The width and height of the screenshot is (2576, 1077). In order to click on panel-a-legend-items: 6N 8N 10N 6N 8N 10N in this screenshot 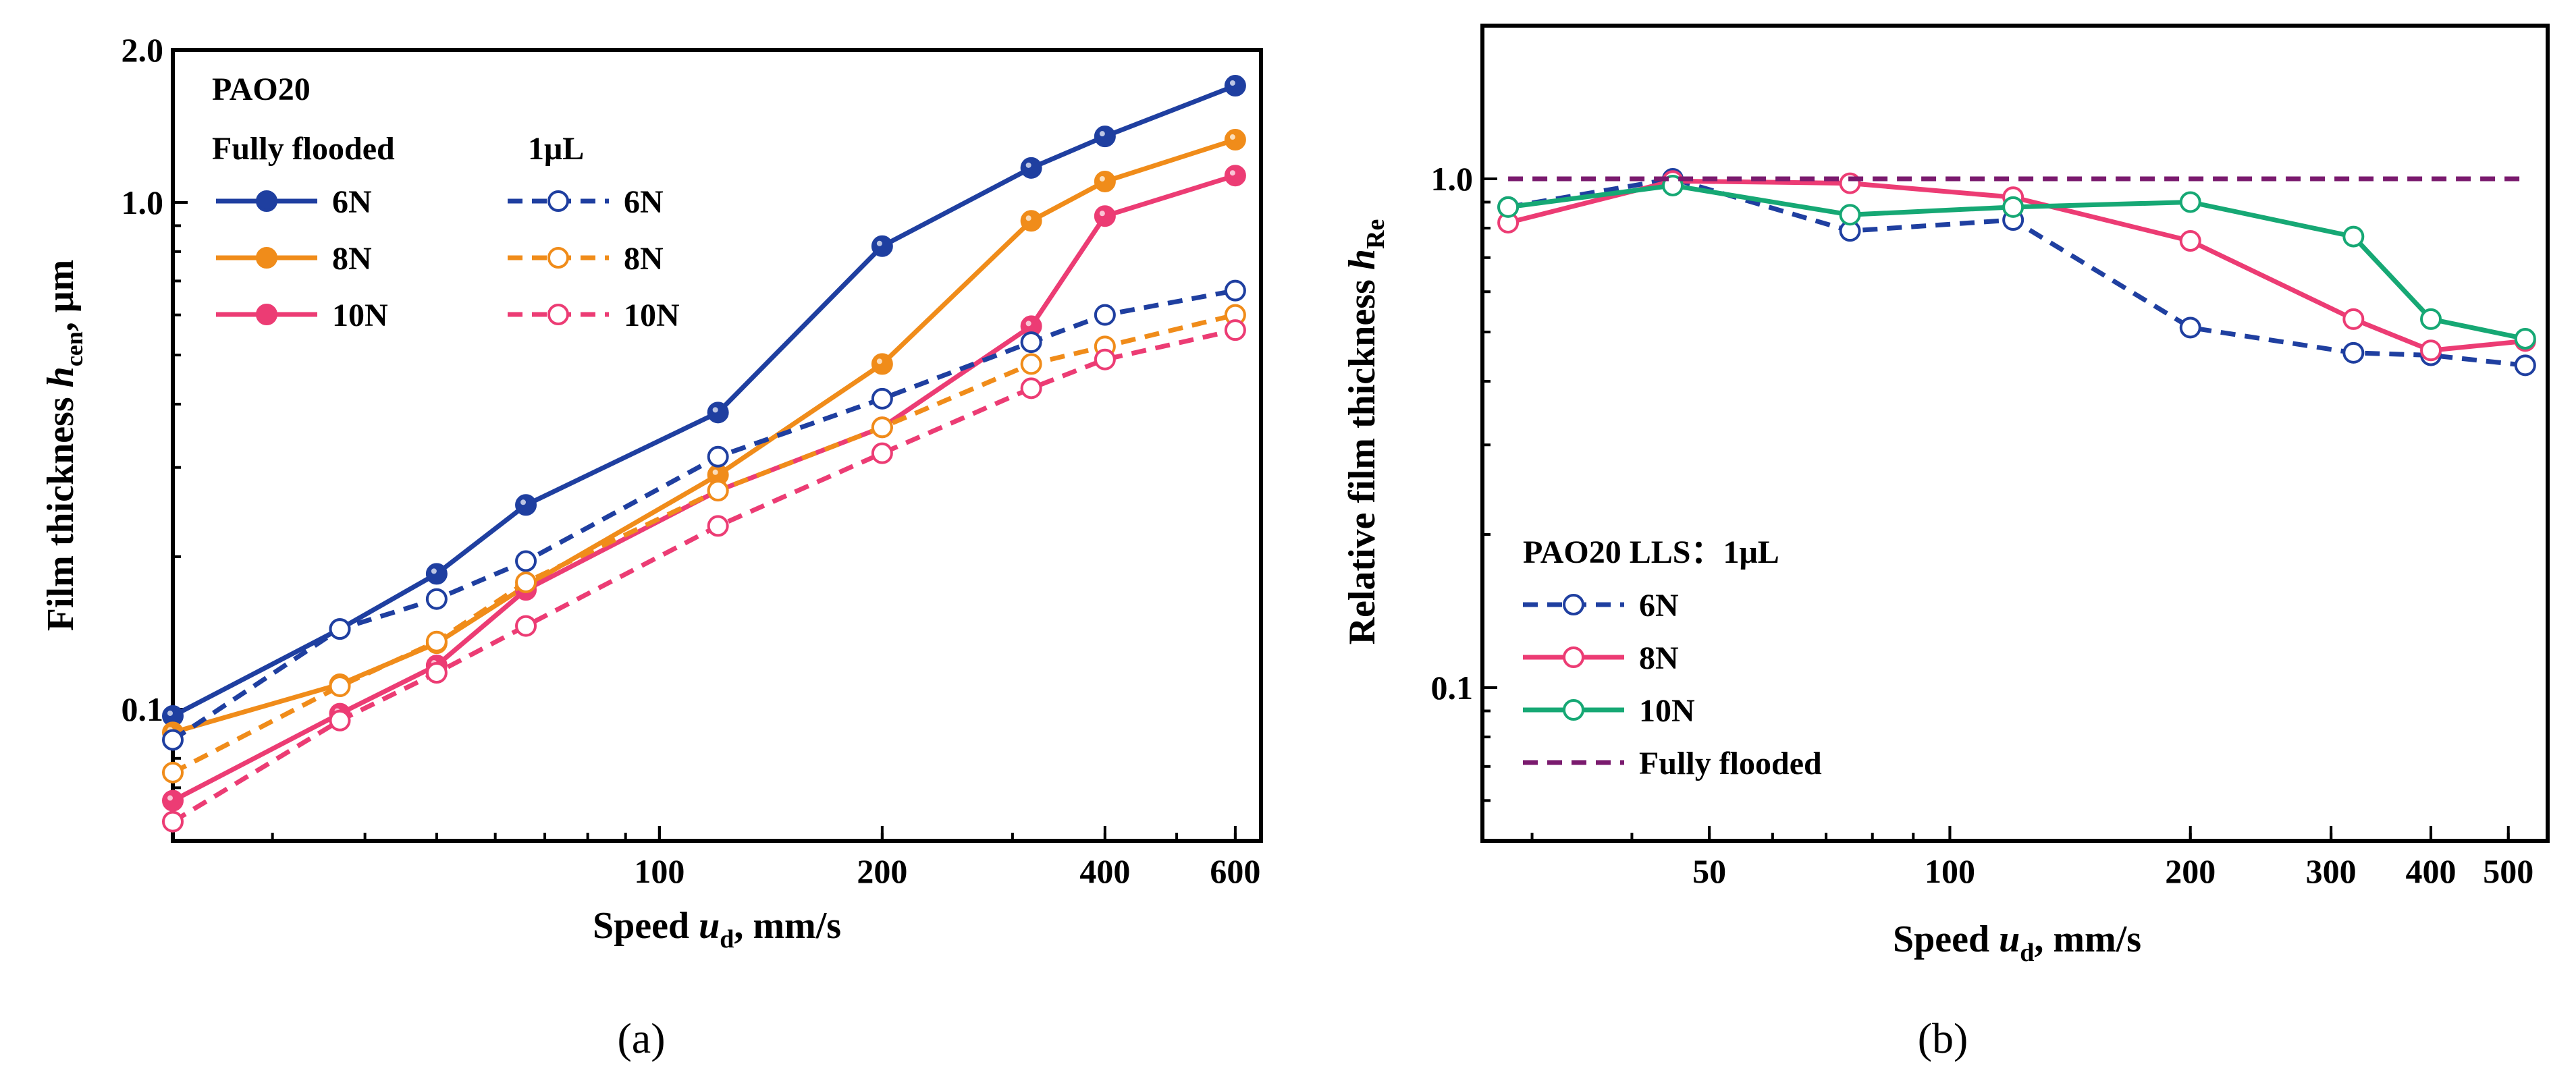, I will do `click(448, 259)`.